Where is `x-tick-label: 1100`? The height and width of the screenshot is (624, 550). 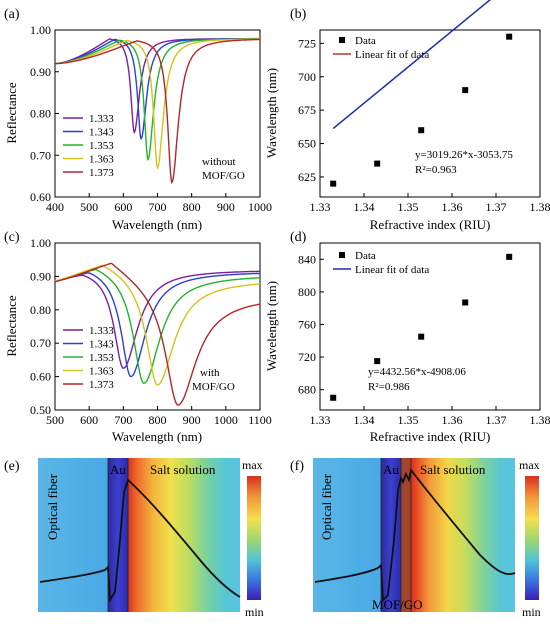 x-tick-label: 1100 is located at coordinates (260, 420).